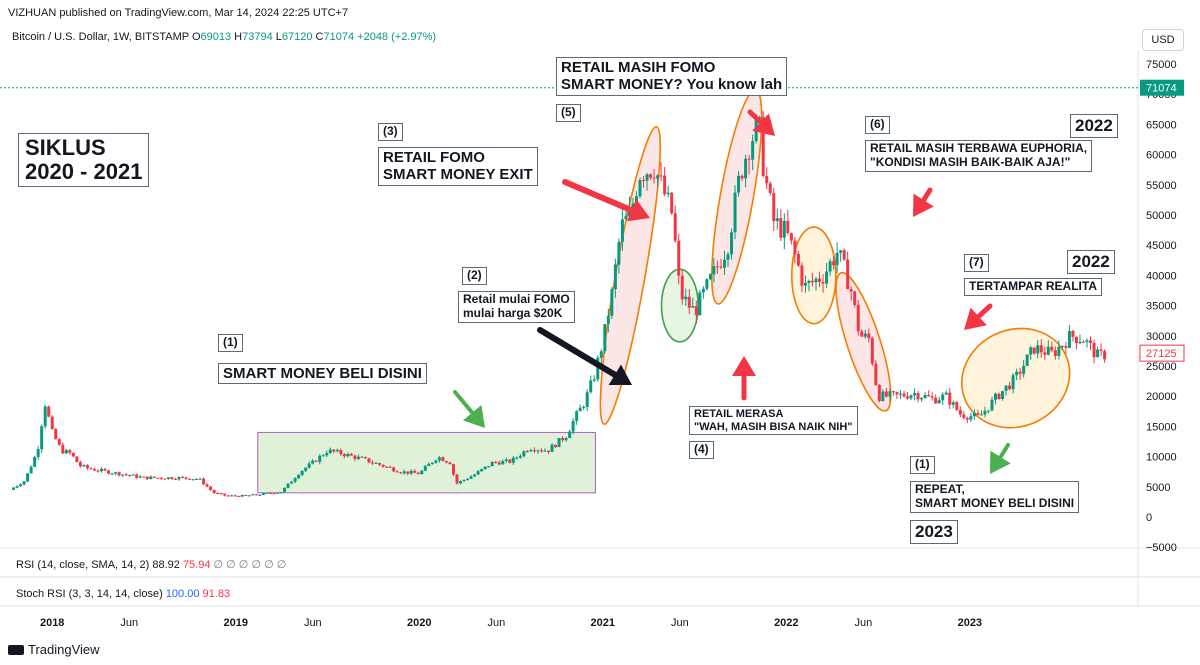 The image size is (1200, 665). Describe the element at coordinates (976, 263) in the screenshot. I see `step-7-label: (7)` at that location.